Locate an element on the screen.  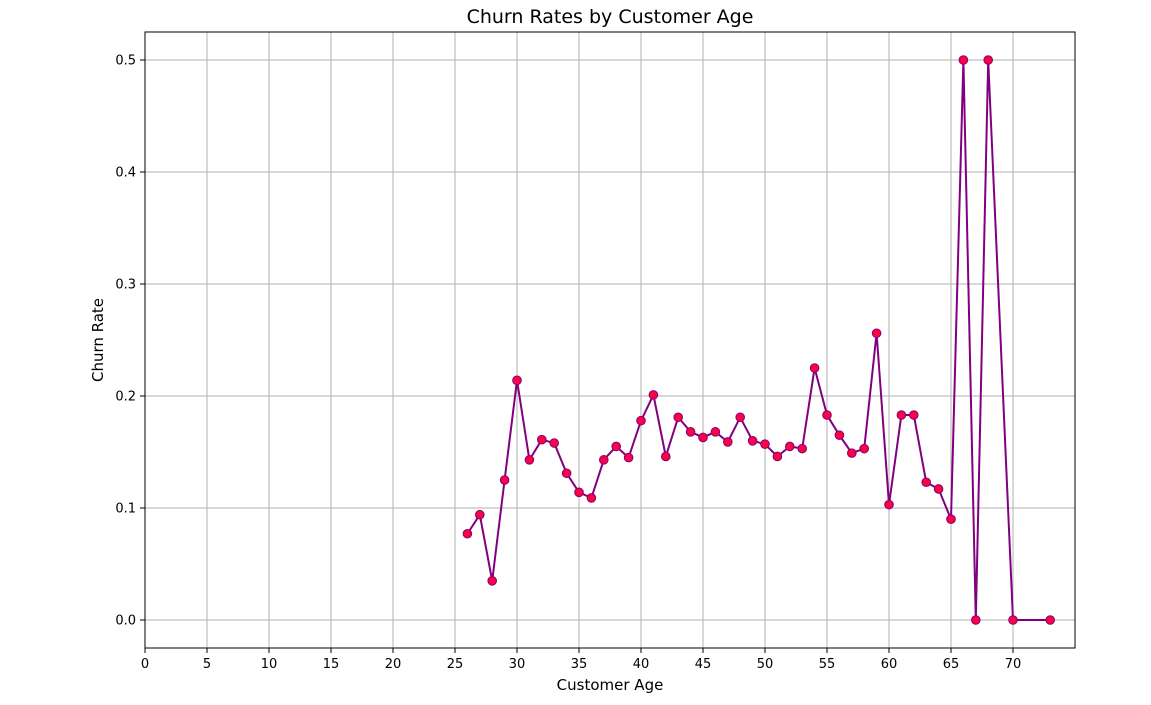
x-tick-label: 10 is located at coordinates (269, 664).